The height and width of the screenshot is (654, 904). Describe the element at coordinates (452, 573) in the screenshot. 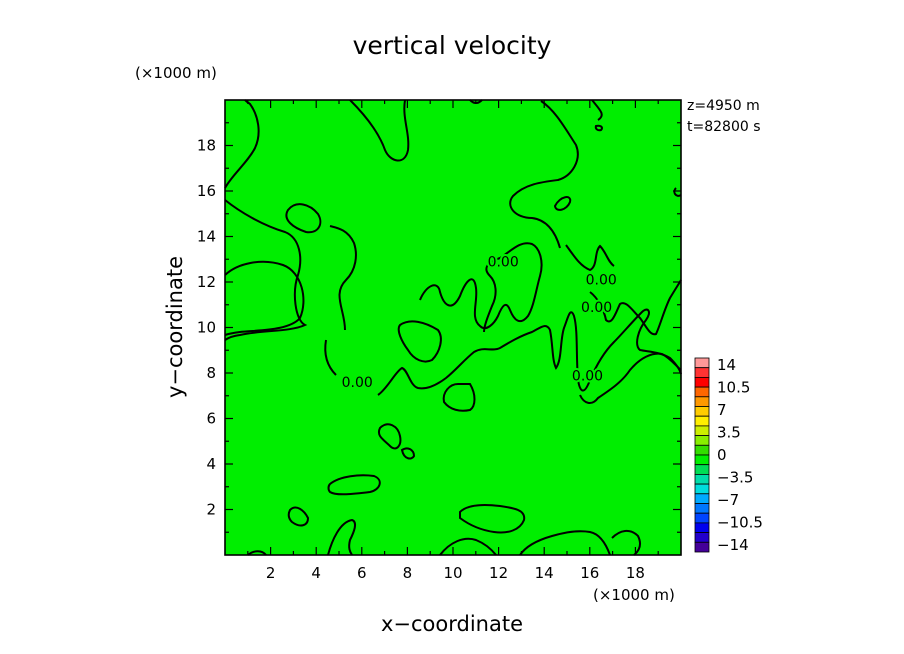

I see `x-tick-label: 10` at that location.